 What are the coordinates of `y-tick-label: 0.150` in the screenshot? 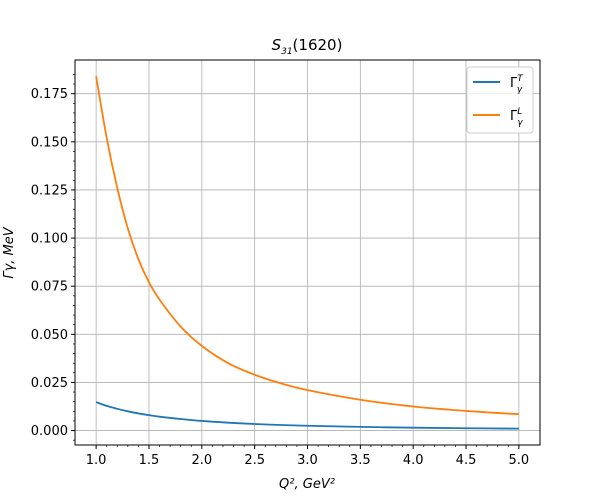 It's located at (49, 142).